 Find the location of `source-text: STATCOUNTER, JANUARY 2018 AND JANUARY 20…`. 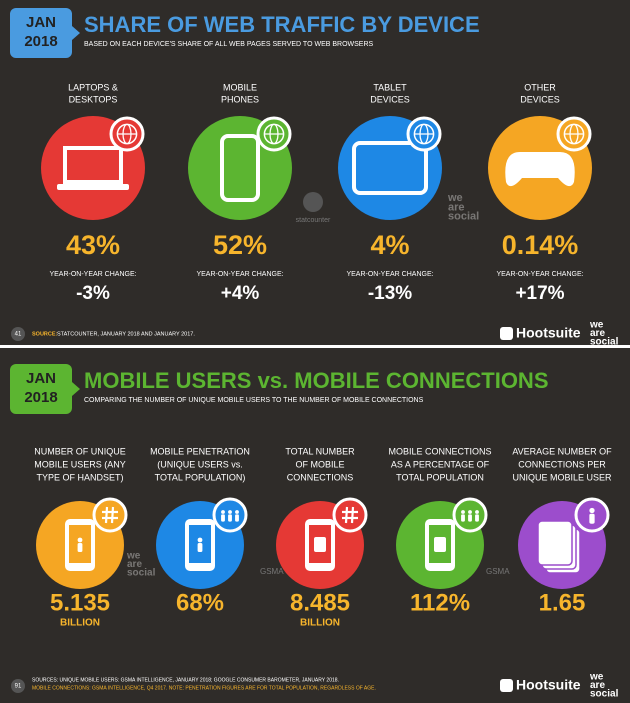

source-text: STATCOUNTER, JANUARY 2018 AND JANUARY 20… is located at coordinates (126, 334).